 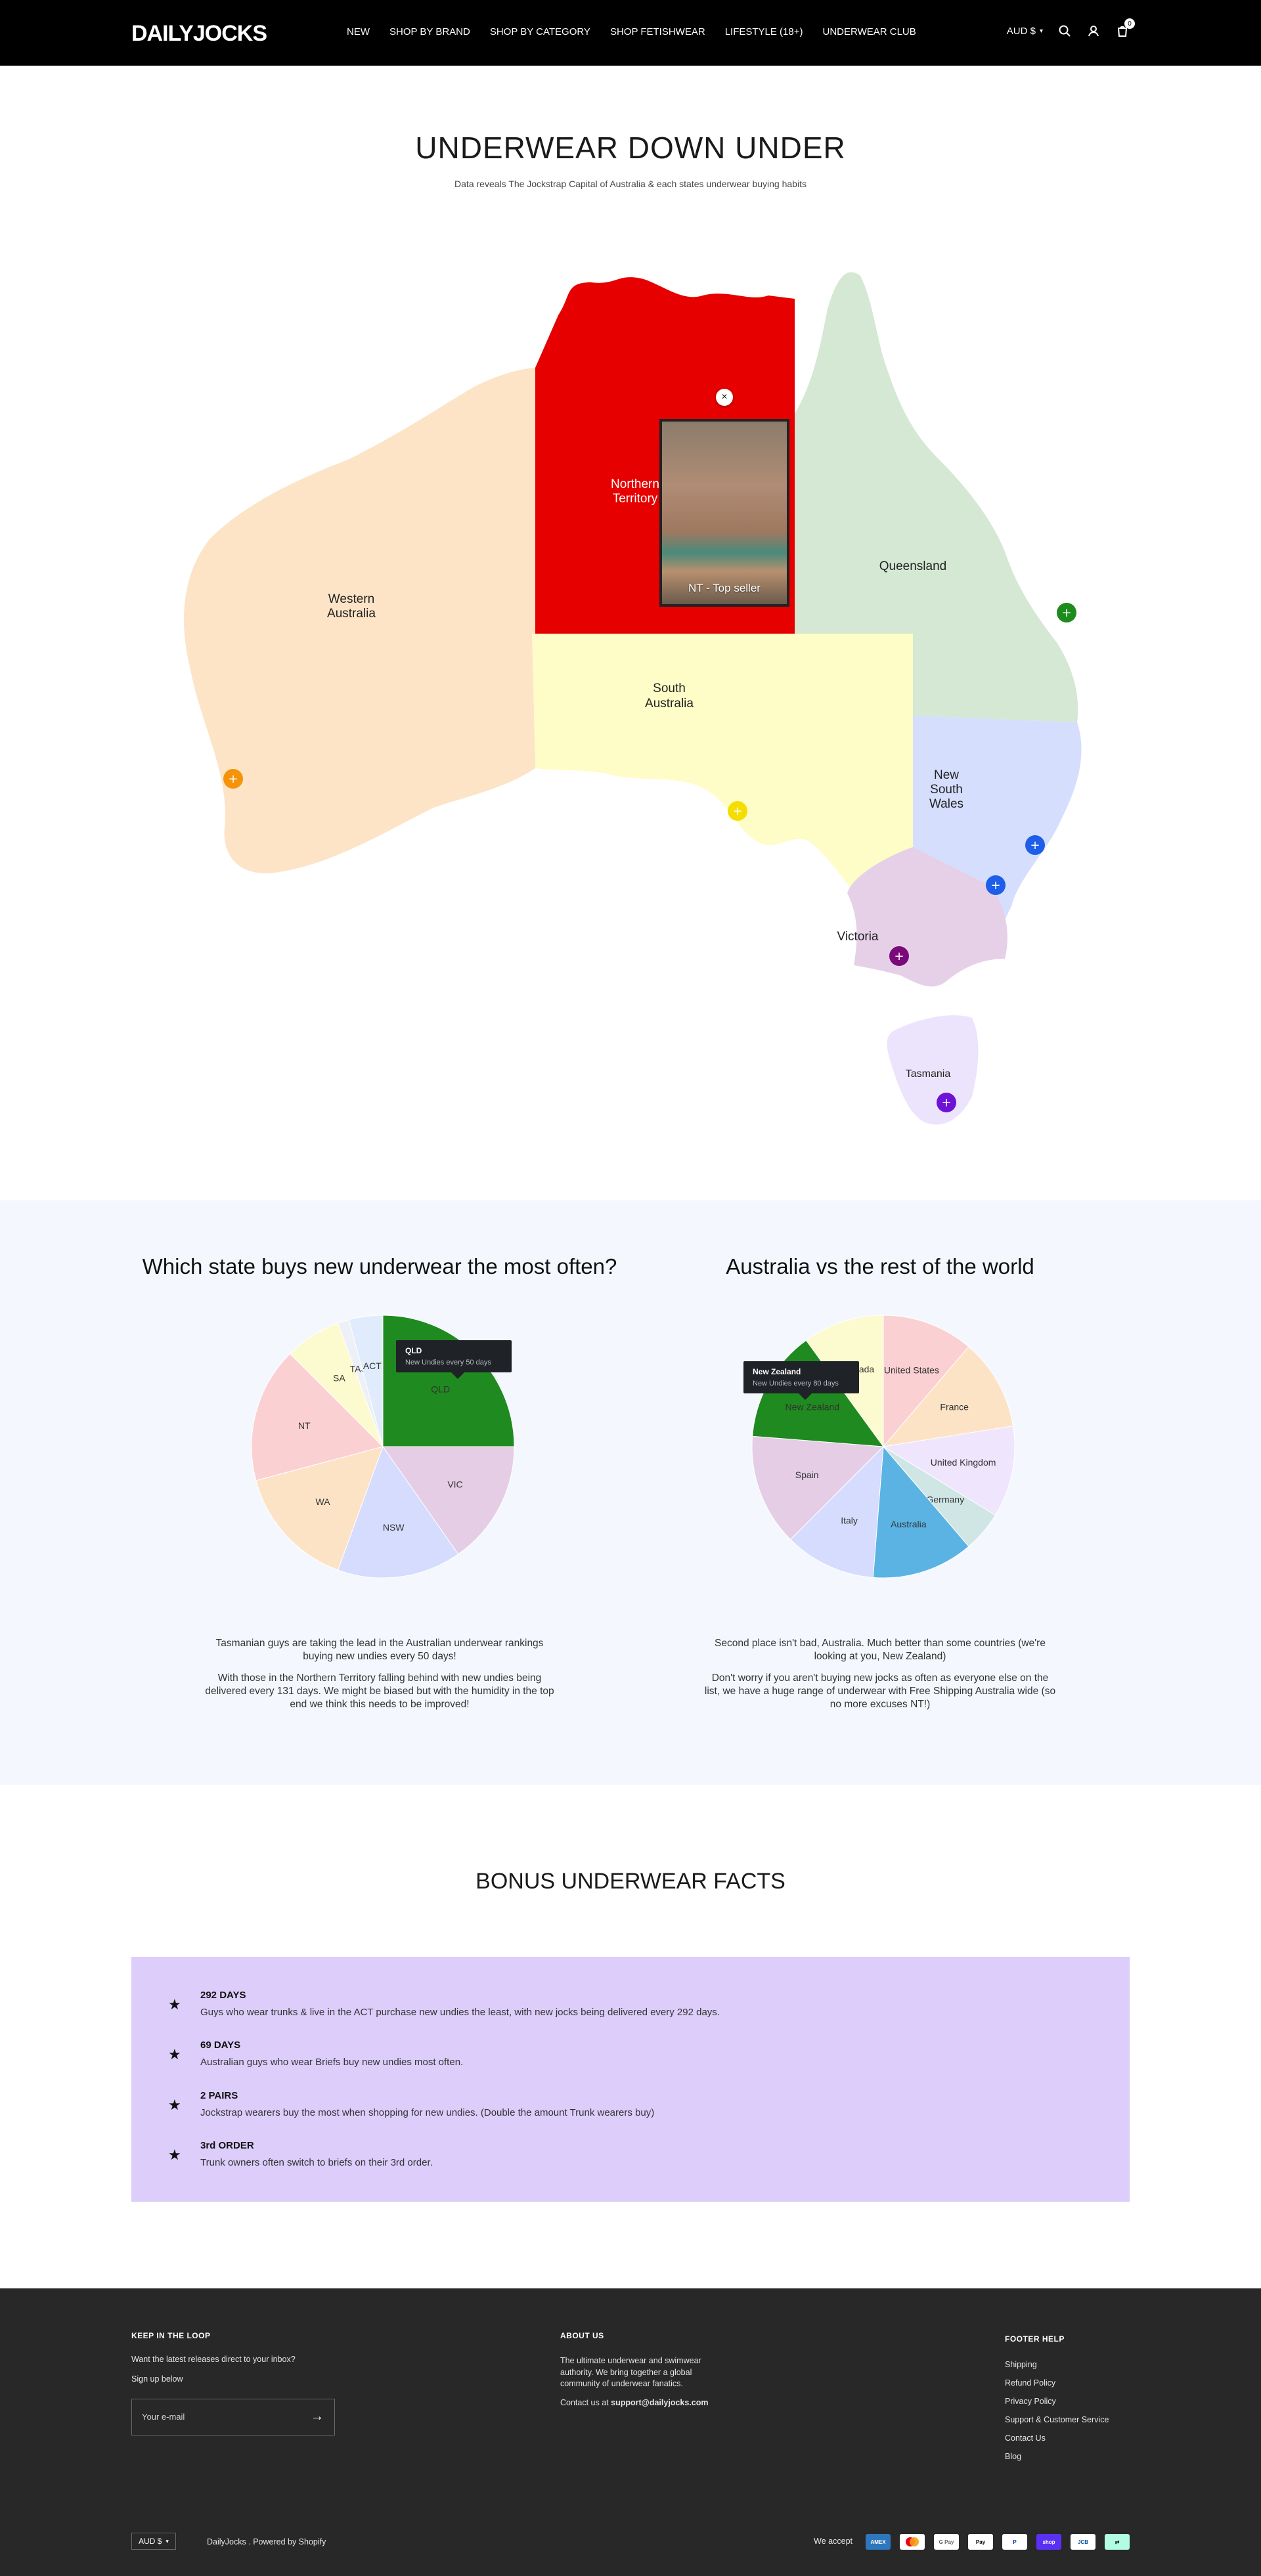 I want to click on arrow-right-icon: →, so click(x=317, y=2417).